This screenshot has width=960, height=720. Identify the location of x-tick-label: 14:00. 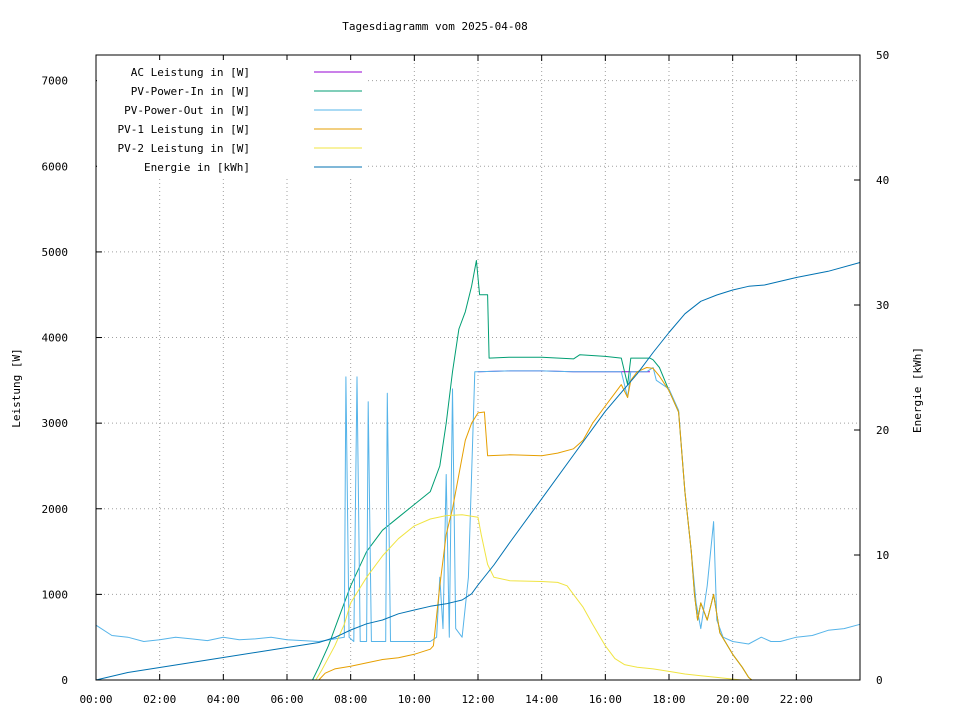
(541, 699).